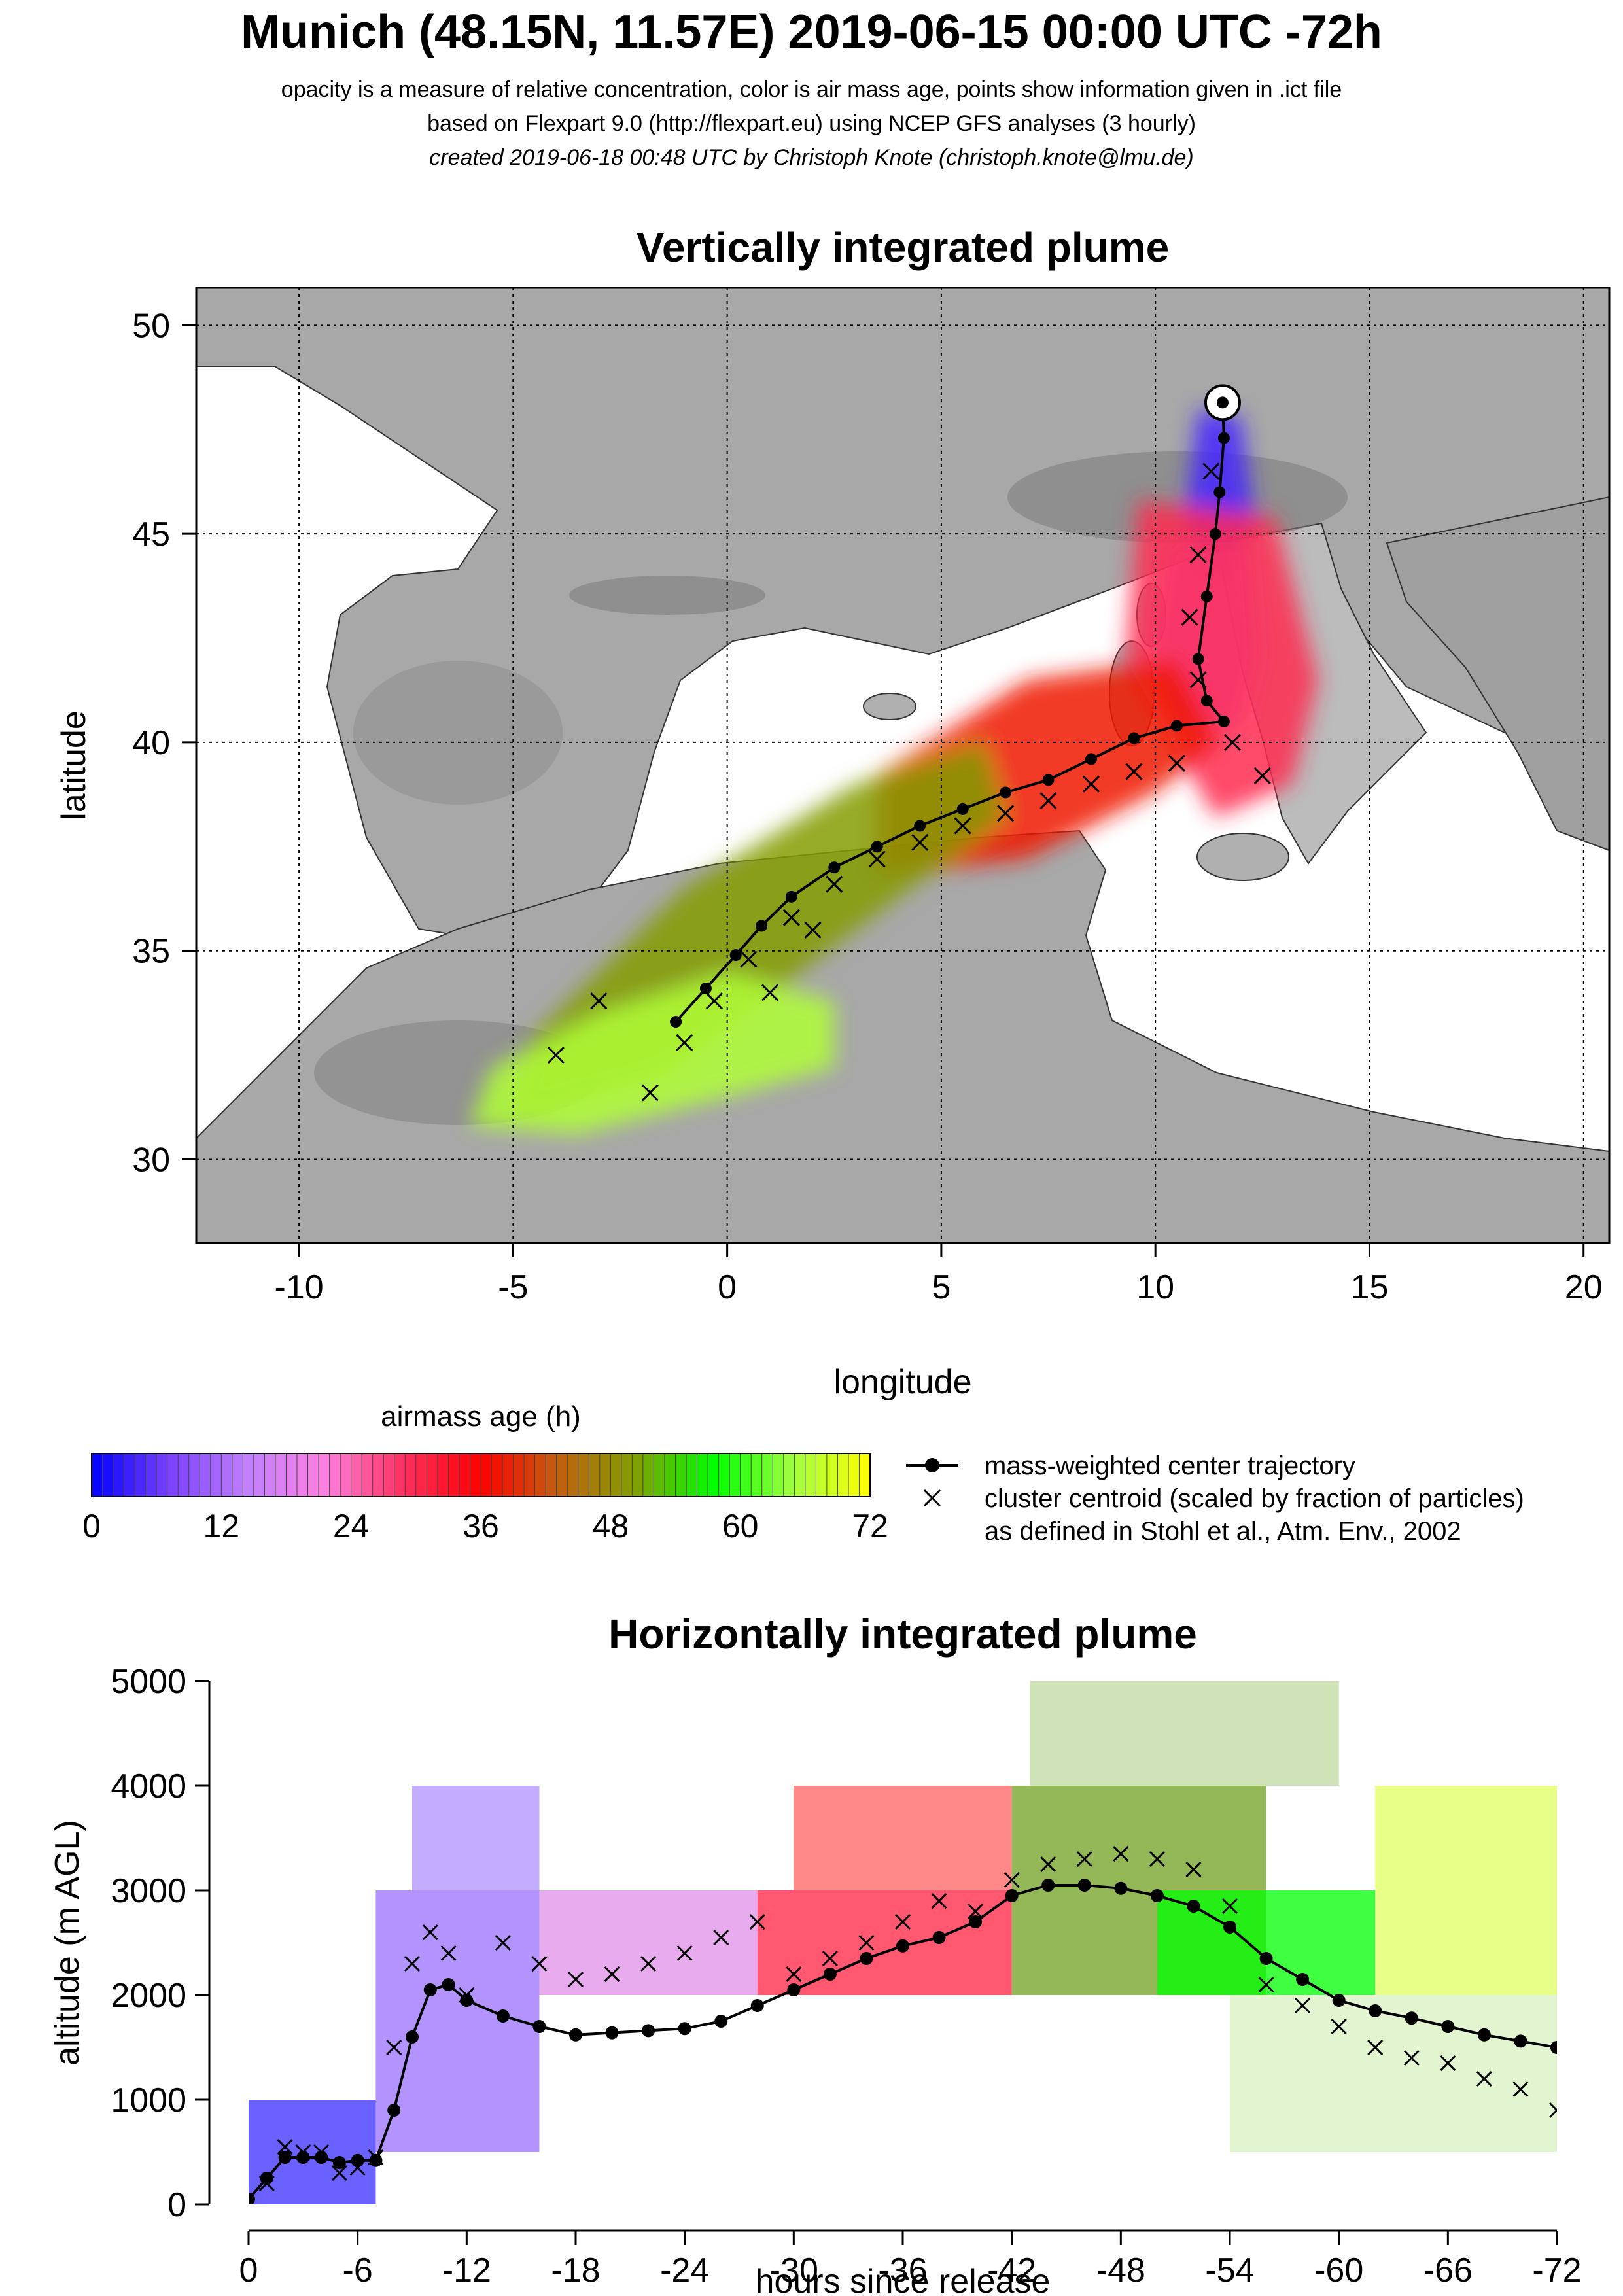 The width and height of the screenshot is (1623, 2296). Describe the element at coordinates (667, 595) in the screenshot. I see `relief-pyrenees` at that location.